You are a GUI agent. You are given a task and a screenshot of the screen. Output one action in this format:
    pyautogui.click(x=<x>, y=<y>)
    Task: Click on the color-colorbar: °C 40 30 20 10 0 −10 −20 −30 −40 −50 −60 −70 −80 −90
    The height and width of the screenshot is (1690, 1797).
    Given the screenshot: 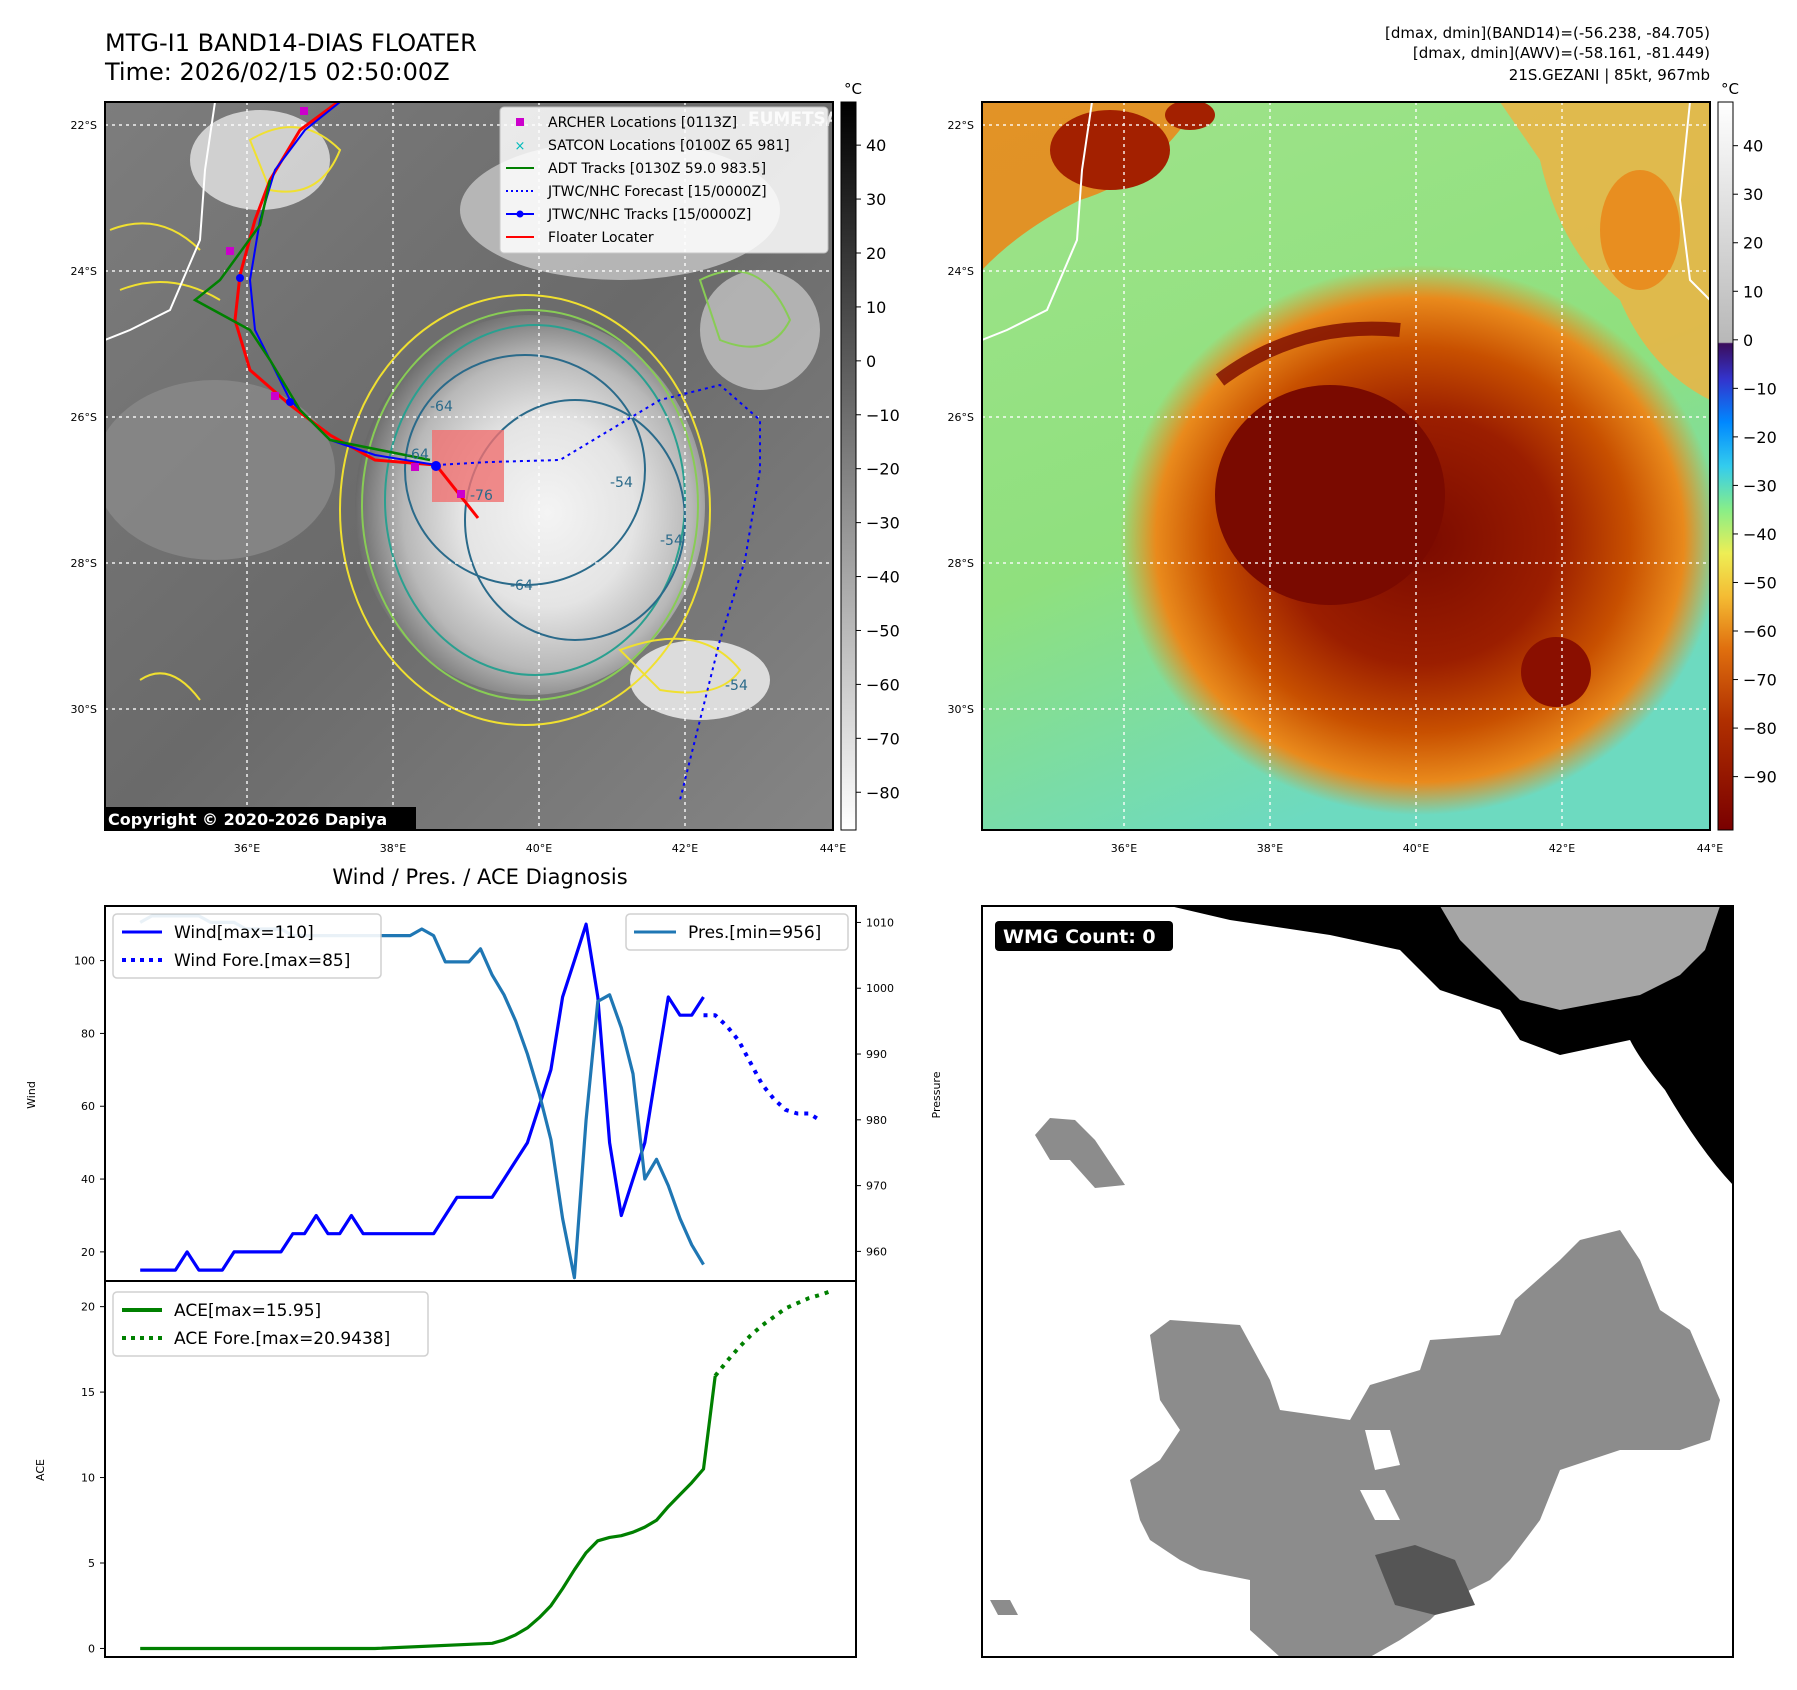 What is the action you would take?
    pyautogui.click(x=1747, y=455)
    